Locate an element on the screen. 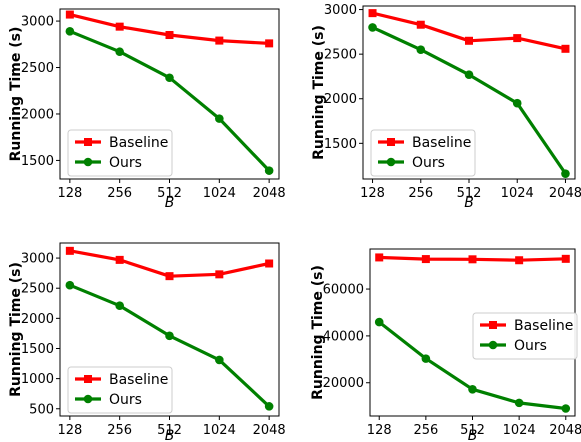 The width and height of the screenshot is (581, 442). y-tick-label: 40000 is located at coordinates (343, 336).